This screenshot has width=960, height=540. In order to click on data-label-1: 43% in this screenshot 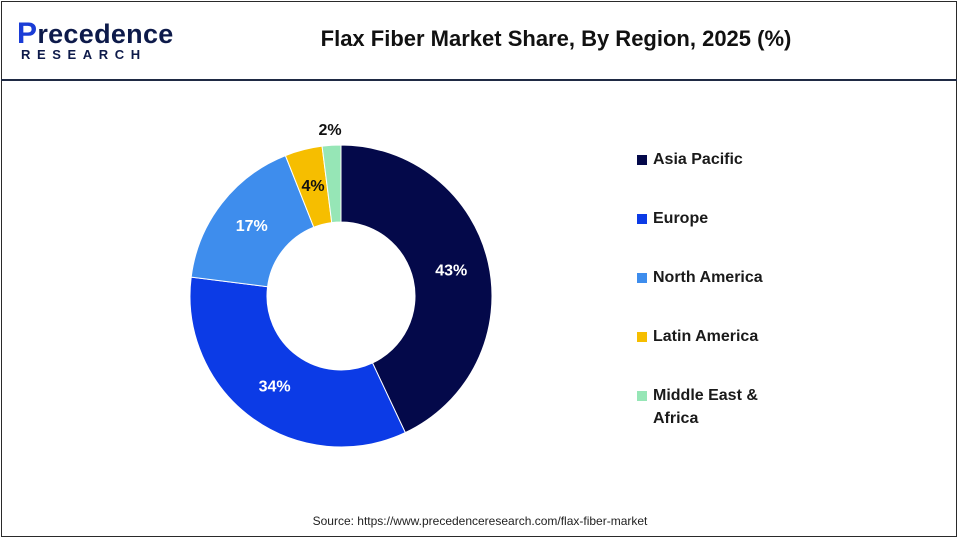, I will do `click(451, 271)`.